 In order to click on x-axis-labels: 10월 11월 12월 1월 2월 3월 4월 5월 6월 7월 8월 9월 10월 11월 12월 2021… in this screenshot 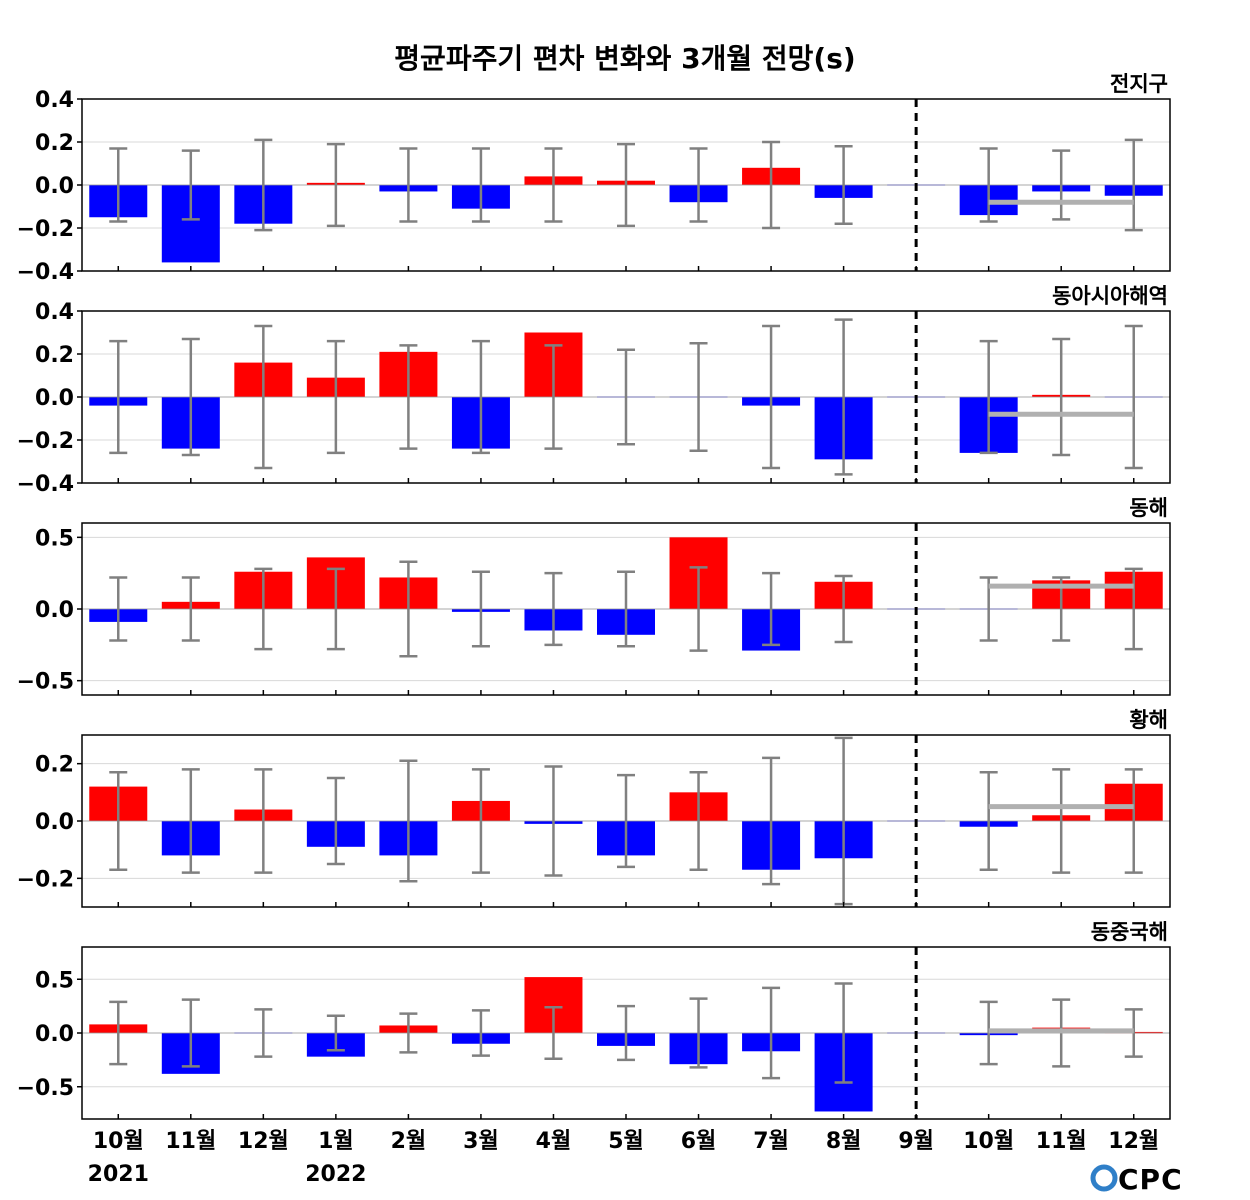, I will do `click(624, 1158)`.